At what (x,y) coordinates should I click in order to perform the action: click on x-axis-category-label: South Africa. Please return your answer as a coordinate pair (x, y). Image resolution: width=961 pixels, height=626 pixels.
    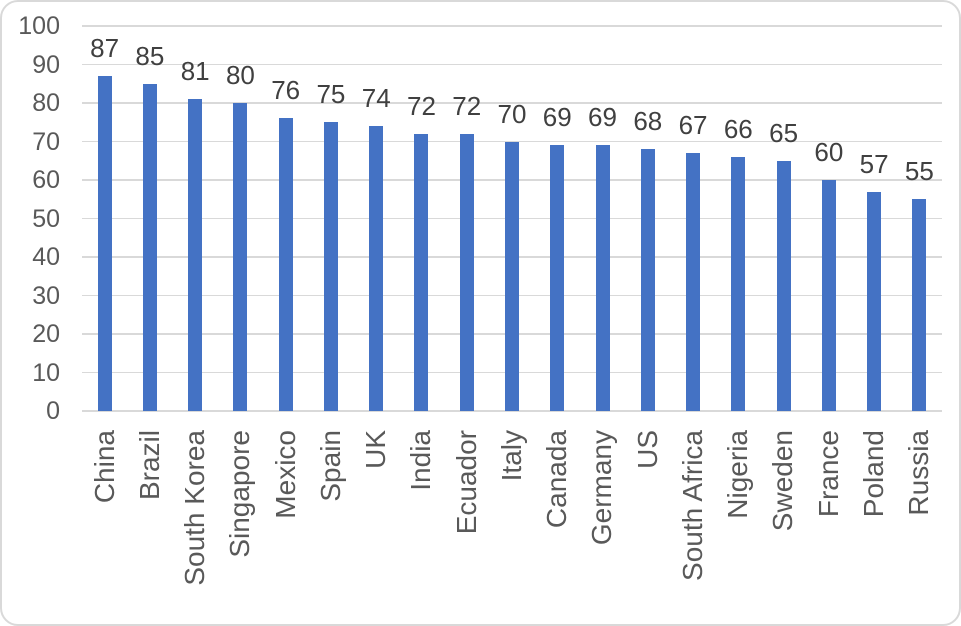
    Looking at the image, I should click on (692, 505).